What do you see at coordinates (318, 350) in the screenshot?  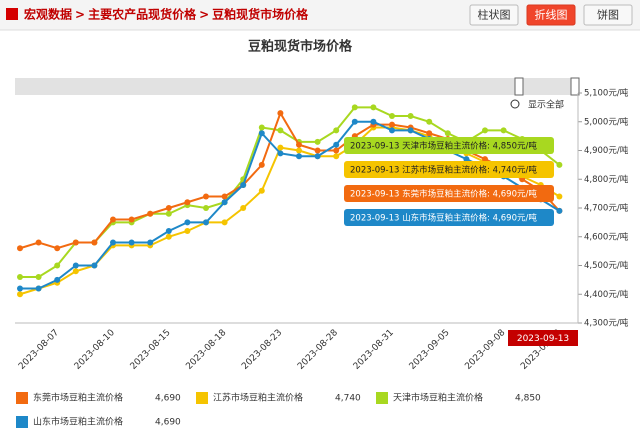 I see `x-tick-label: 2023-08-28` at bounding box center [318, 350].